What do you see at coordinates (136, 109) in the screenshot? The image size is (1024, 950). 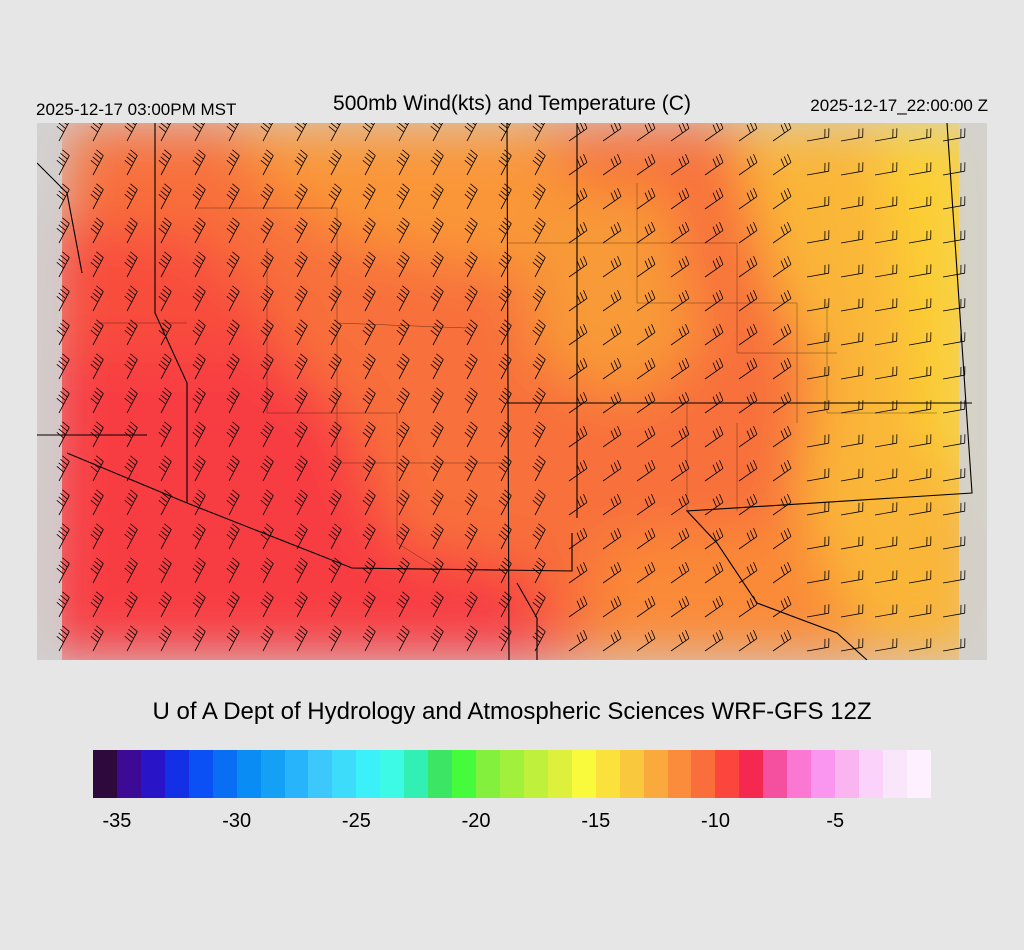 I see `local-time-label: 2025-12-17 03:00PM MST` at bounding box center [136, 109].